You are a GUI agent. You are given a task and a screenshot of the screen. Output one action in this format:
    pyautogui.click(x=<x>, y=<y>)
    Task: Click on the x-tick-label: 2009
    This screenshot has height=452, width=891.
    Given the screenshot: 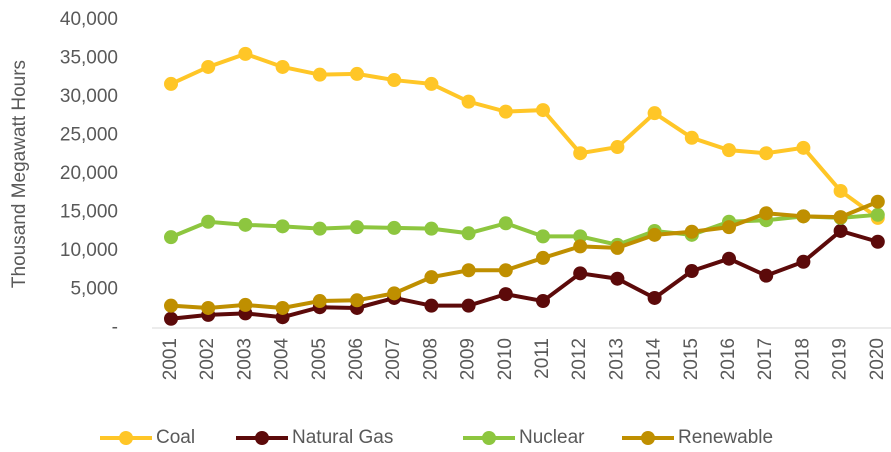 What is the action you would take?
    pyautogui.click(x=468, y=359)
    